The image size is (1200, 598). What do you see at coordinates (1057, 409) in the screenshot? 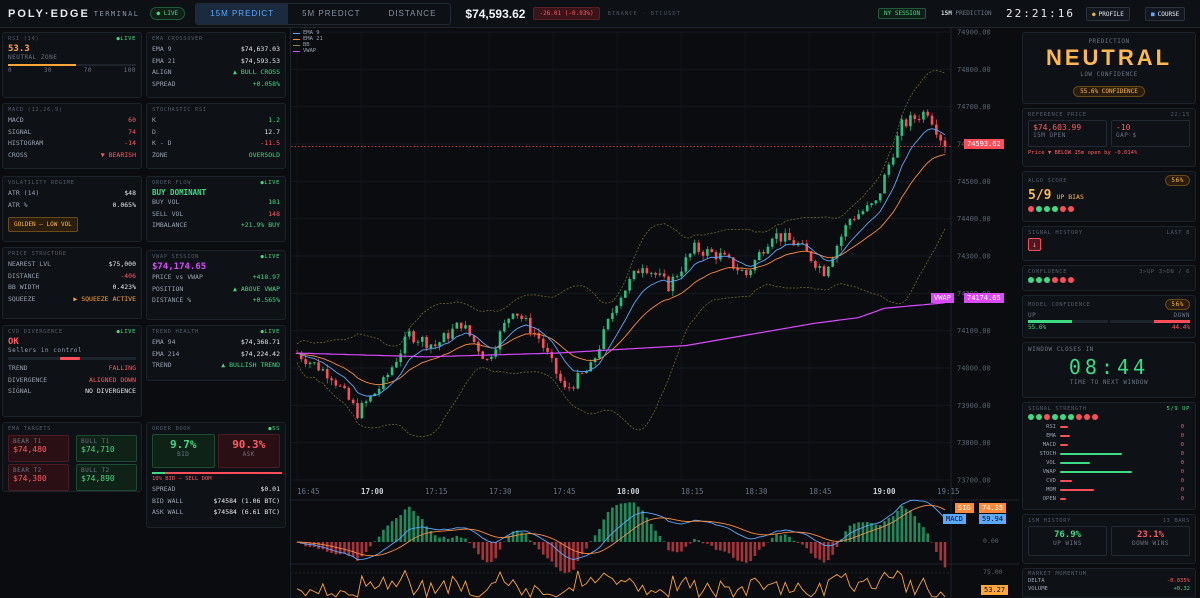
I see `signal-strength-title: SIGNAL STRENGTH` at bounding box center [1057, 409].